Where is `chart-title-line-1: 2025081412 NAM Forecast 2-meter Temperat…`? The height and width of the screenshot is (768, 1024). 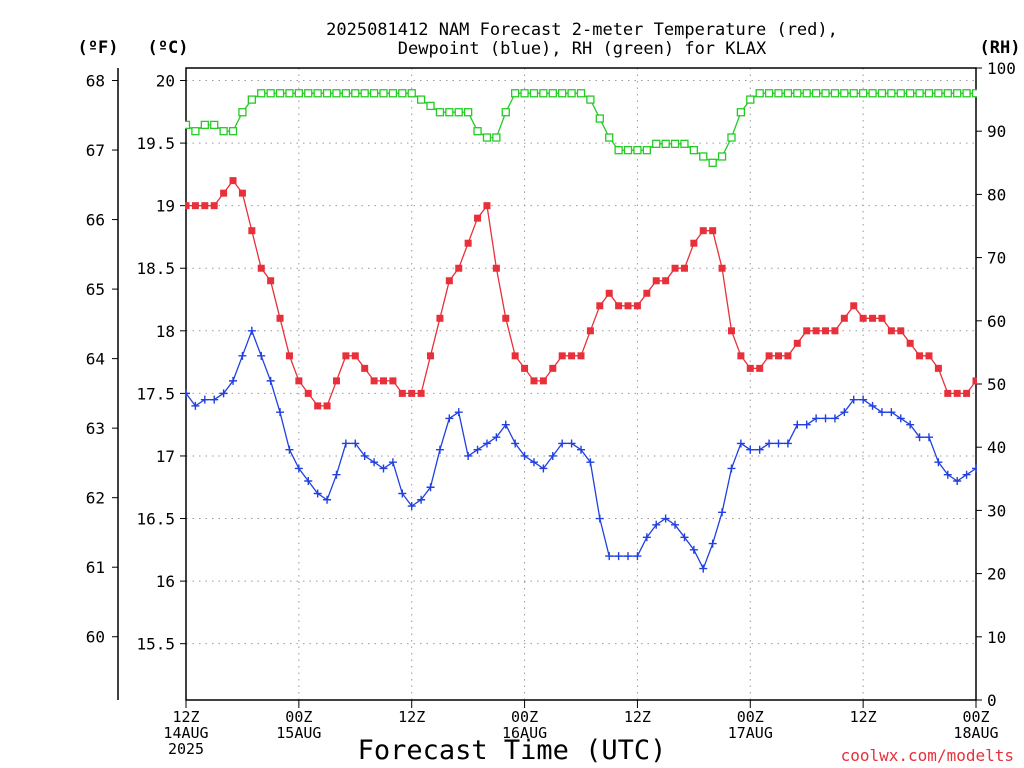 chart-title-line-1: 2025081412 NAM Forecast 2-meter Temperat… is located at coordinates (582, 30).